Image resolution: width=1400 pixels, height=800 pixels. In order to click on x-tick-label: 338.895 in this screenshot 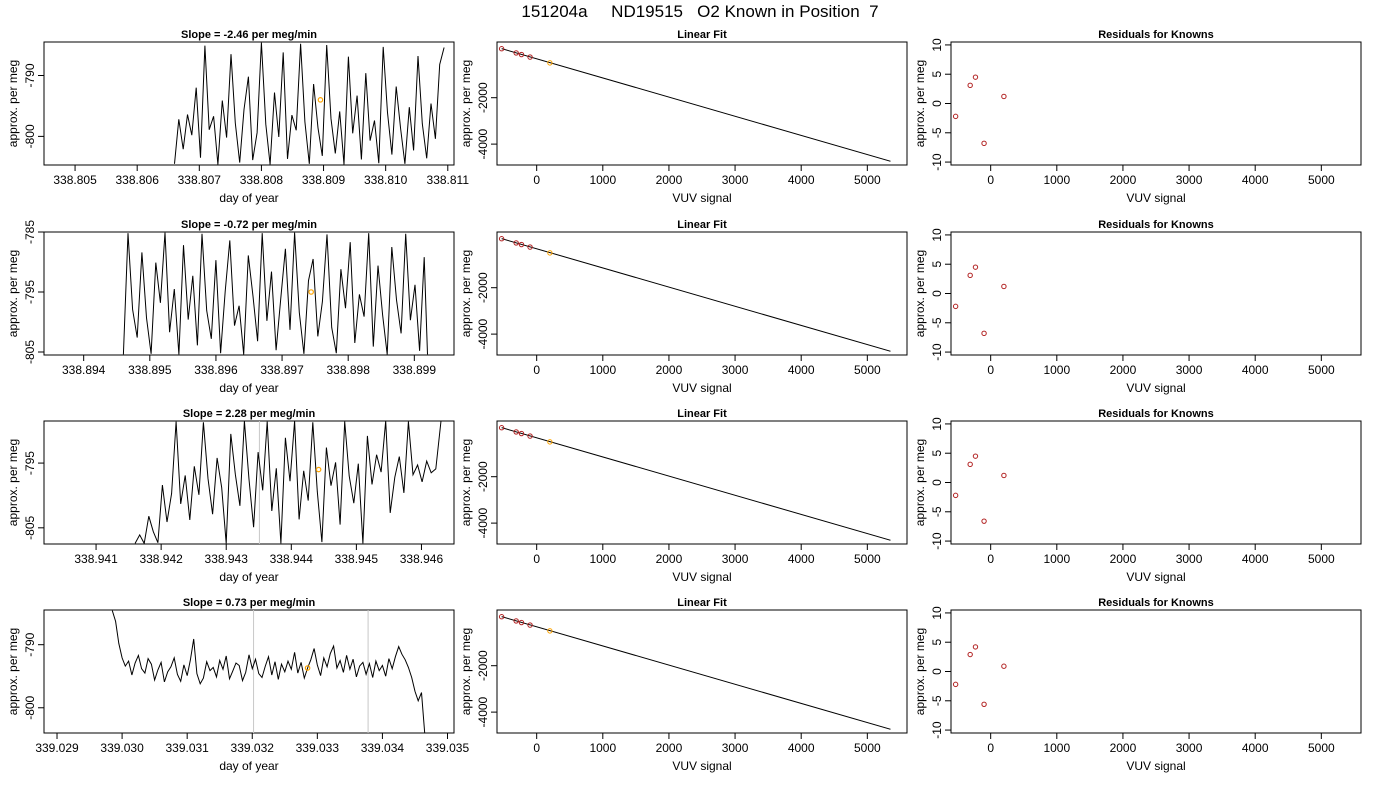, I will do `click(150, 370)`.